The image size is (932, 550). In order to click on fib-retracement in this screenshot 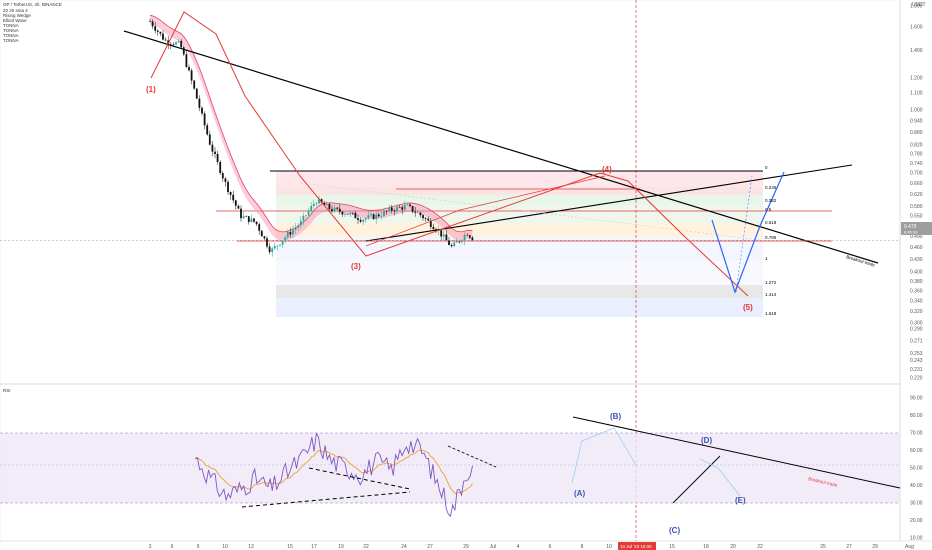, I will do `click(519, 244)`.